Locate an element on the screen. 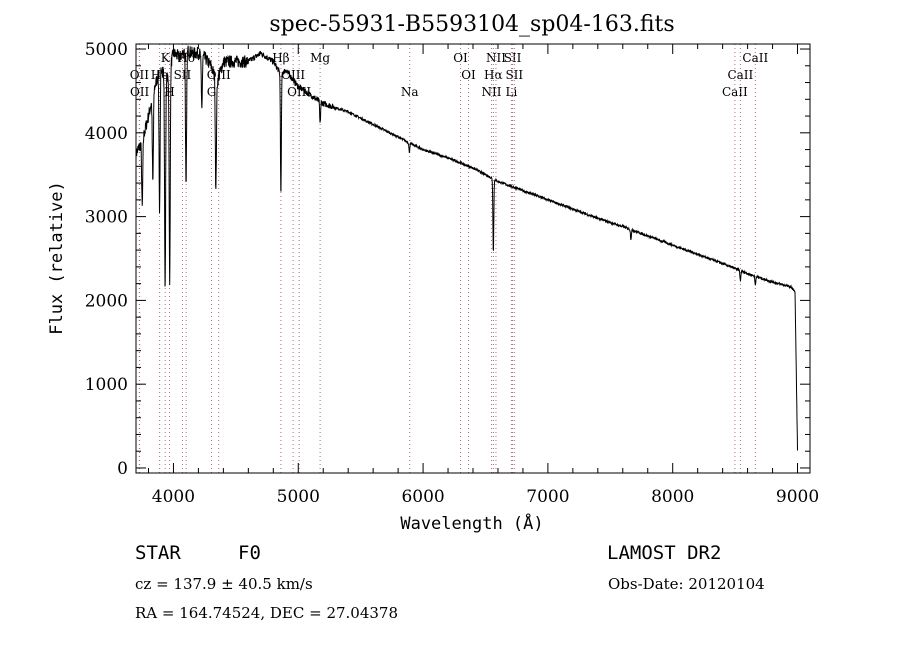 This screenshot has height=650, width=900. survey-name: LAMOST DR2 is located at coordinates (664, 553).